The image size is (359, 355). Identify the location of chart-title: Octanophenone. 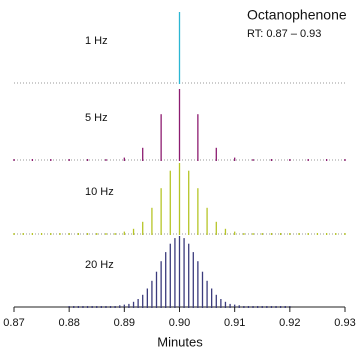
(297, 15).